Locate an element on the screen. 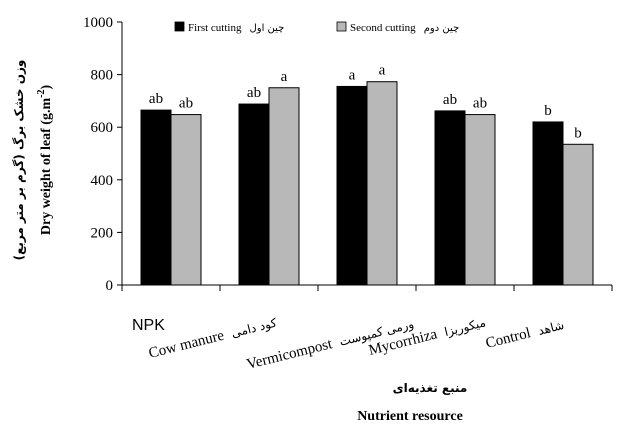  y-axis: 0 200 400 600 800 1000 is located at coordinates (103, 154).